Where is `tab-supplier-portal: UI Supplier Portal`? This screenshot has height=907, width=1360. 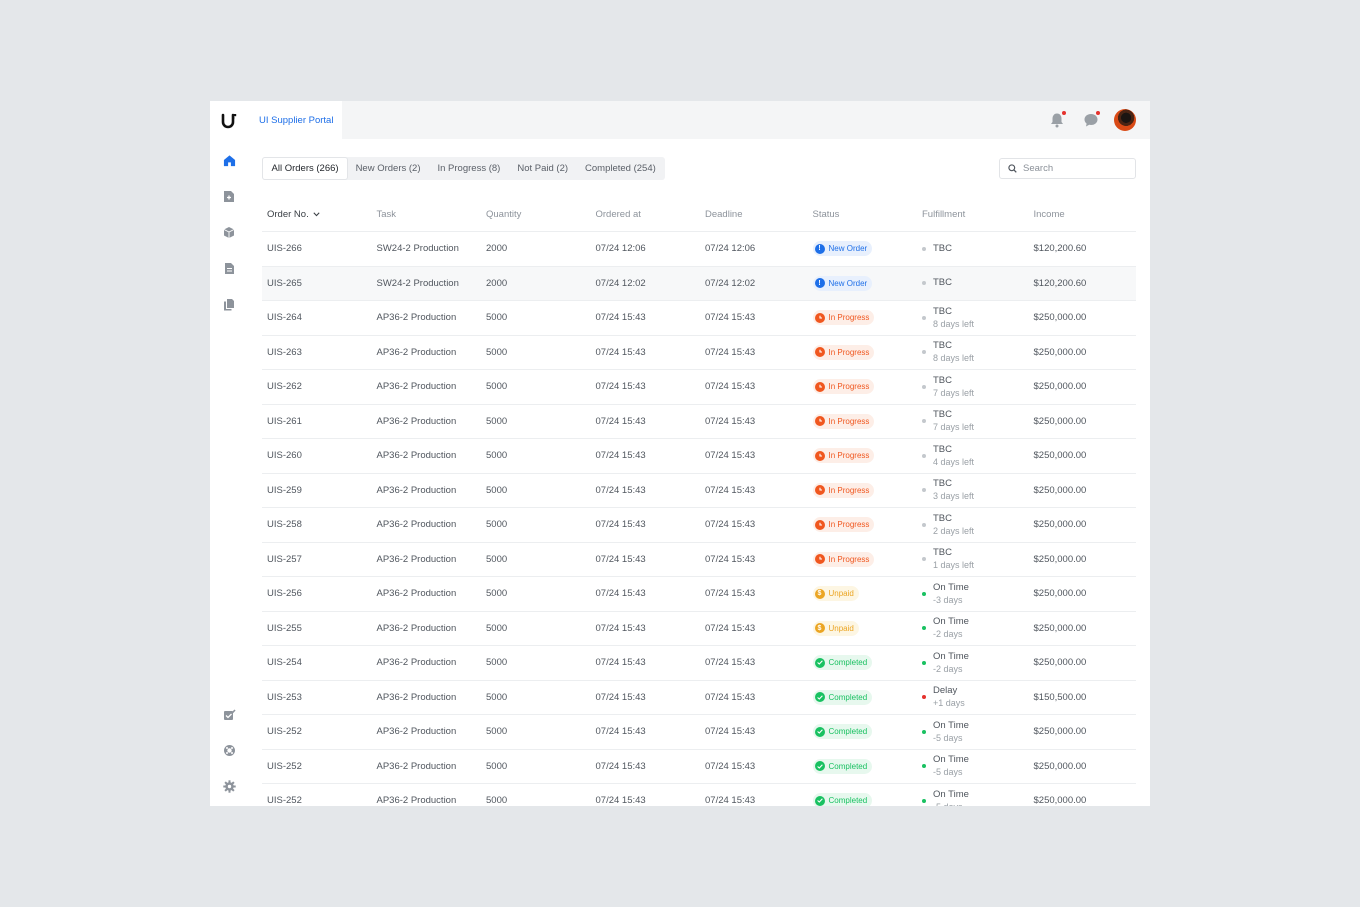 tab-supplier-portal: UI Supplier Portal is located at coordinates (295, 120).